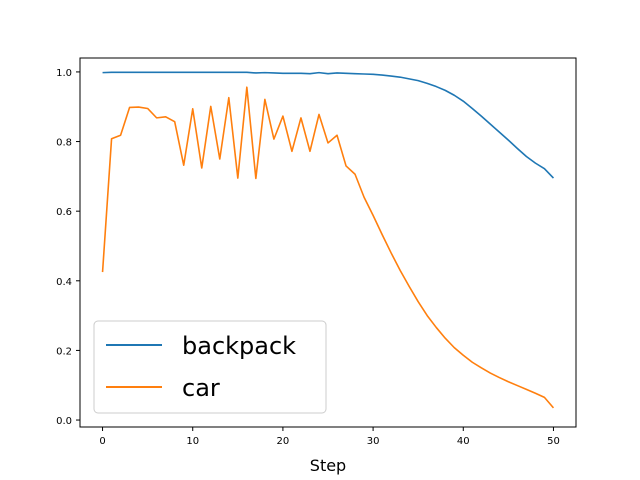 The height and width of the screenshot is (480, 640). Describe the element at coordinates (192, 441) in the screenshot. I see `x-tick-label: 10` at that location.